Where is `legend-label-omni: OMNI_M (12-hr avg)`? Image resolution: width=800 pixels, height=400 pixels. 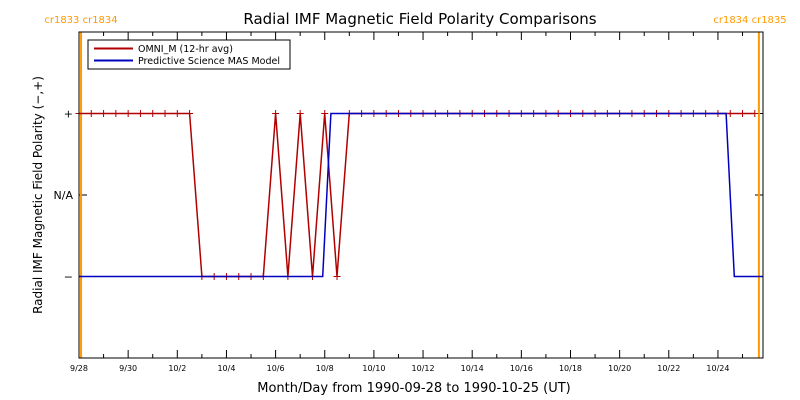
legend-label-omni: OMNI_M (12-hr avg) is located at coordinates (185, 49).